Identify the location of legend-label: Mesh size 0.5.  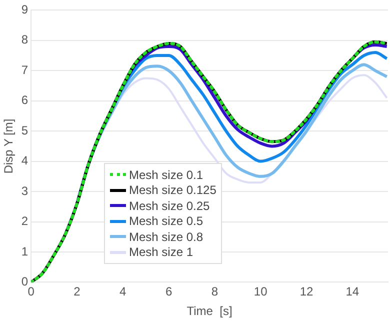
(166, 221).